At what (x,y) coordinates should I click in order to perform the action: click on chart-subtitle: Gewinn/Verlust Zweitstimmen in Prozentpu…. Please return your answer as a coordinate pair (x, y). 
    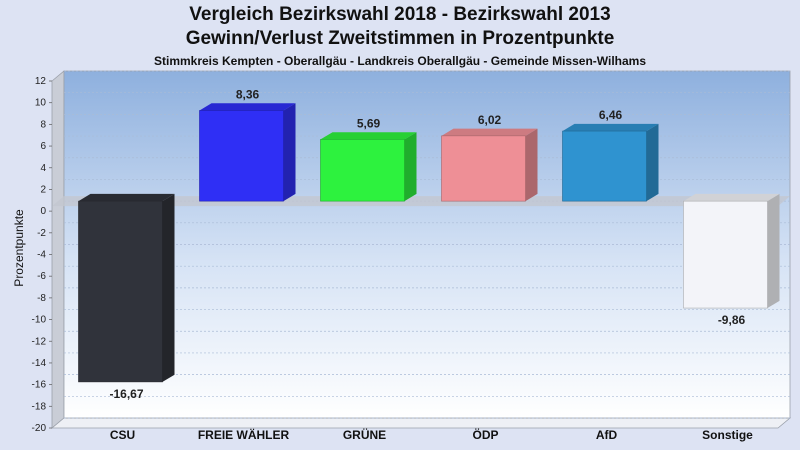
    Looking at the image, I should click on (400, 38).